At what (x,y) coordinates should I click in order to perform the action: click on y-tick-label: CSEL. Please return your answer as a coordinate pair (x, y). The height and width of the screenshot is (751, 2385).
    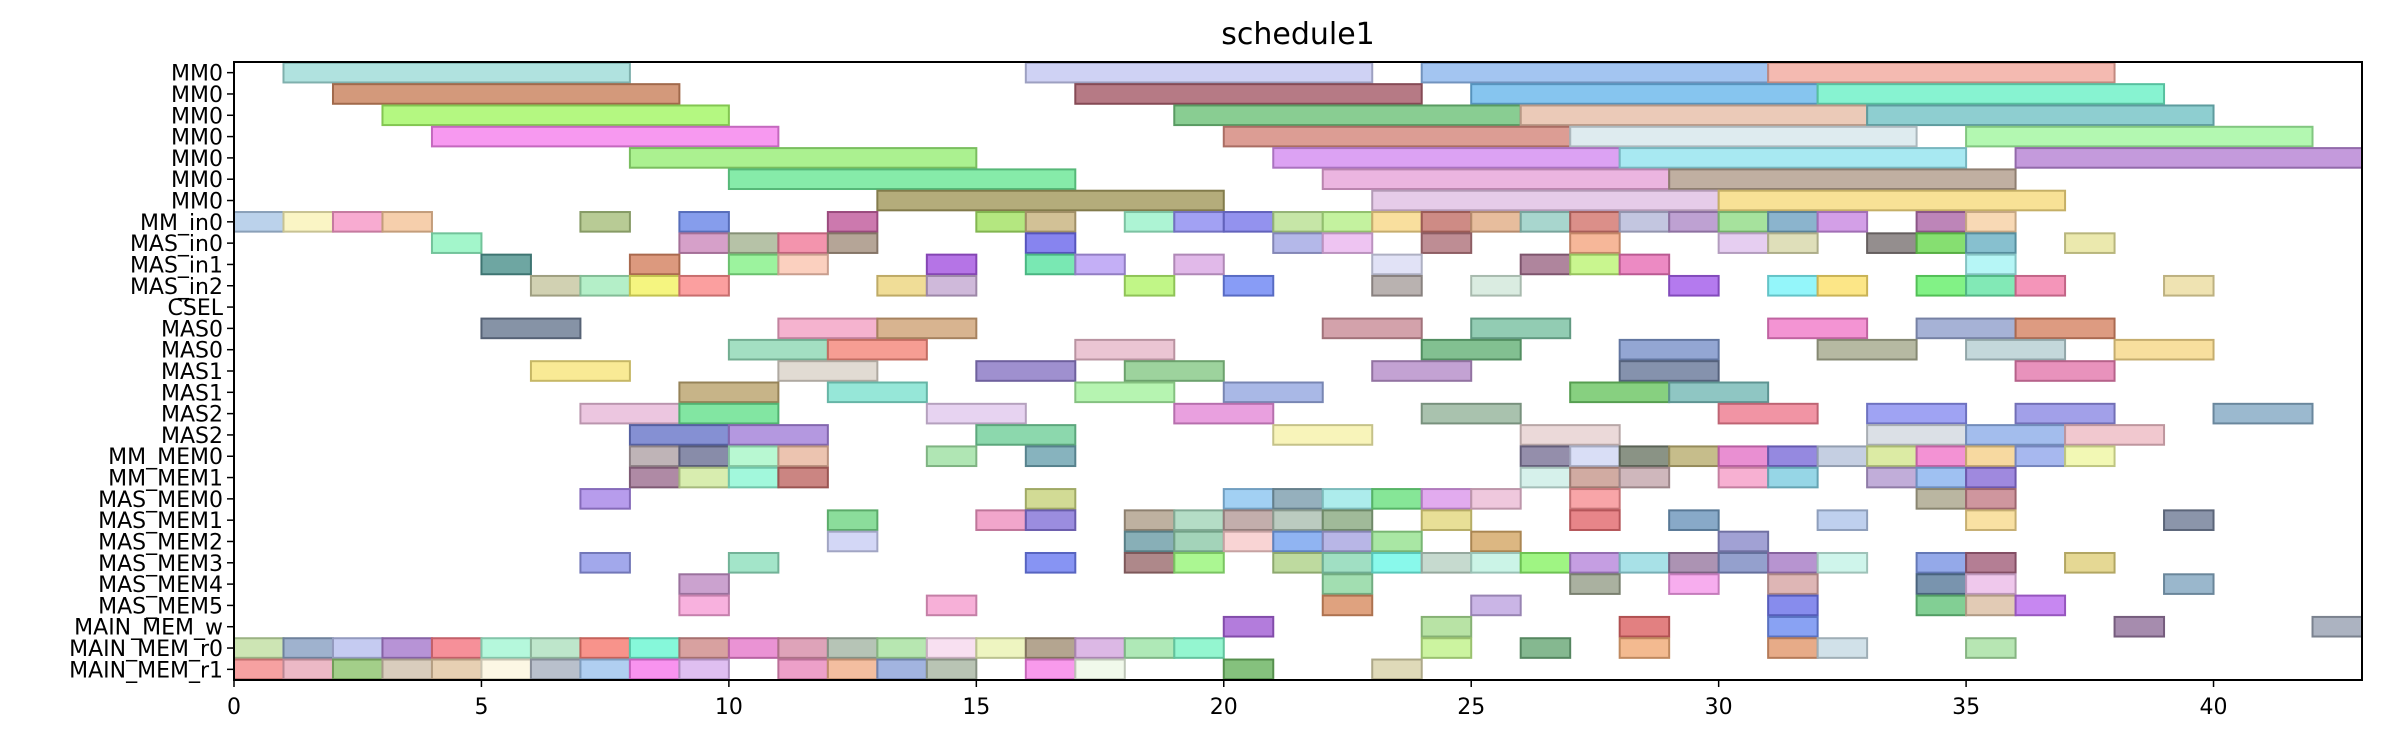
    Looking at the image, I should click on (196, 308).